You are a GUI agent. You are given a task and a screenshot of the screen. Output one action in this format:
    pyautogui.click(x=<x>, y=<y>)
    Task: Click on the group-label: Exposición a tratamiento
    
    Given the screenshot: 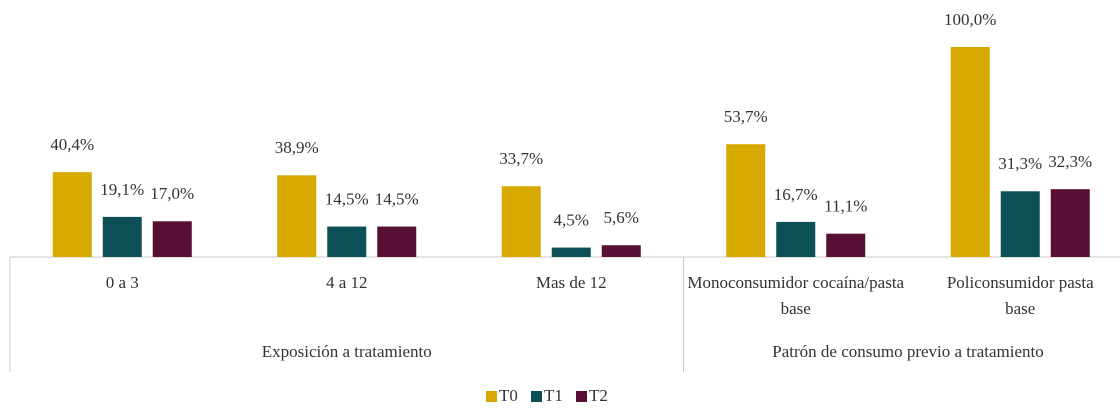 What is the action you would take?
    pyautogui.click(x=347, y=351)
    